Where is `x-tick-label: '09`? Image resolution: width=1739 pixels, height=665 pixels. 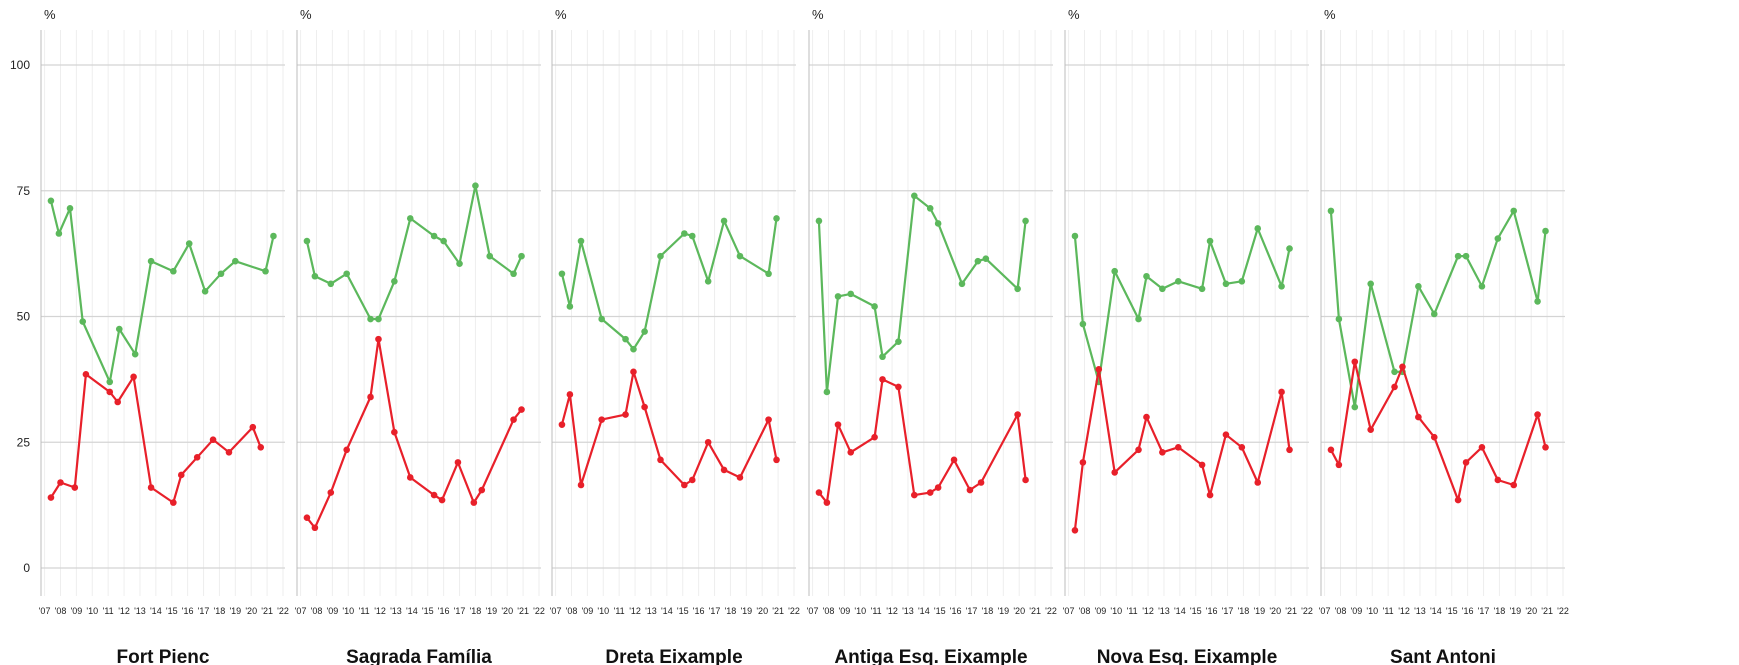 x-tick-label: '09 is located at coordinates (77, 611).